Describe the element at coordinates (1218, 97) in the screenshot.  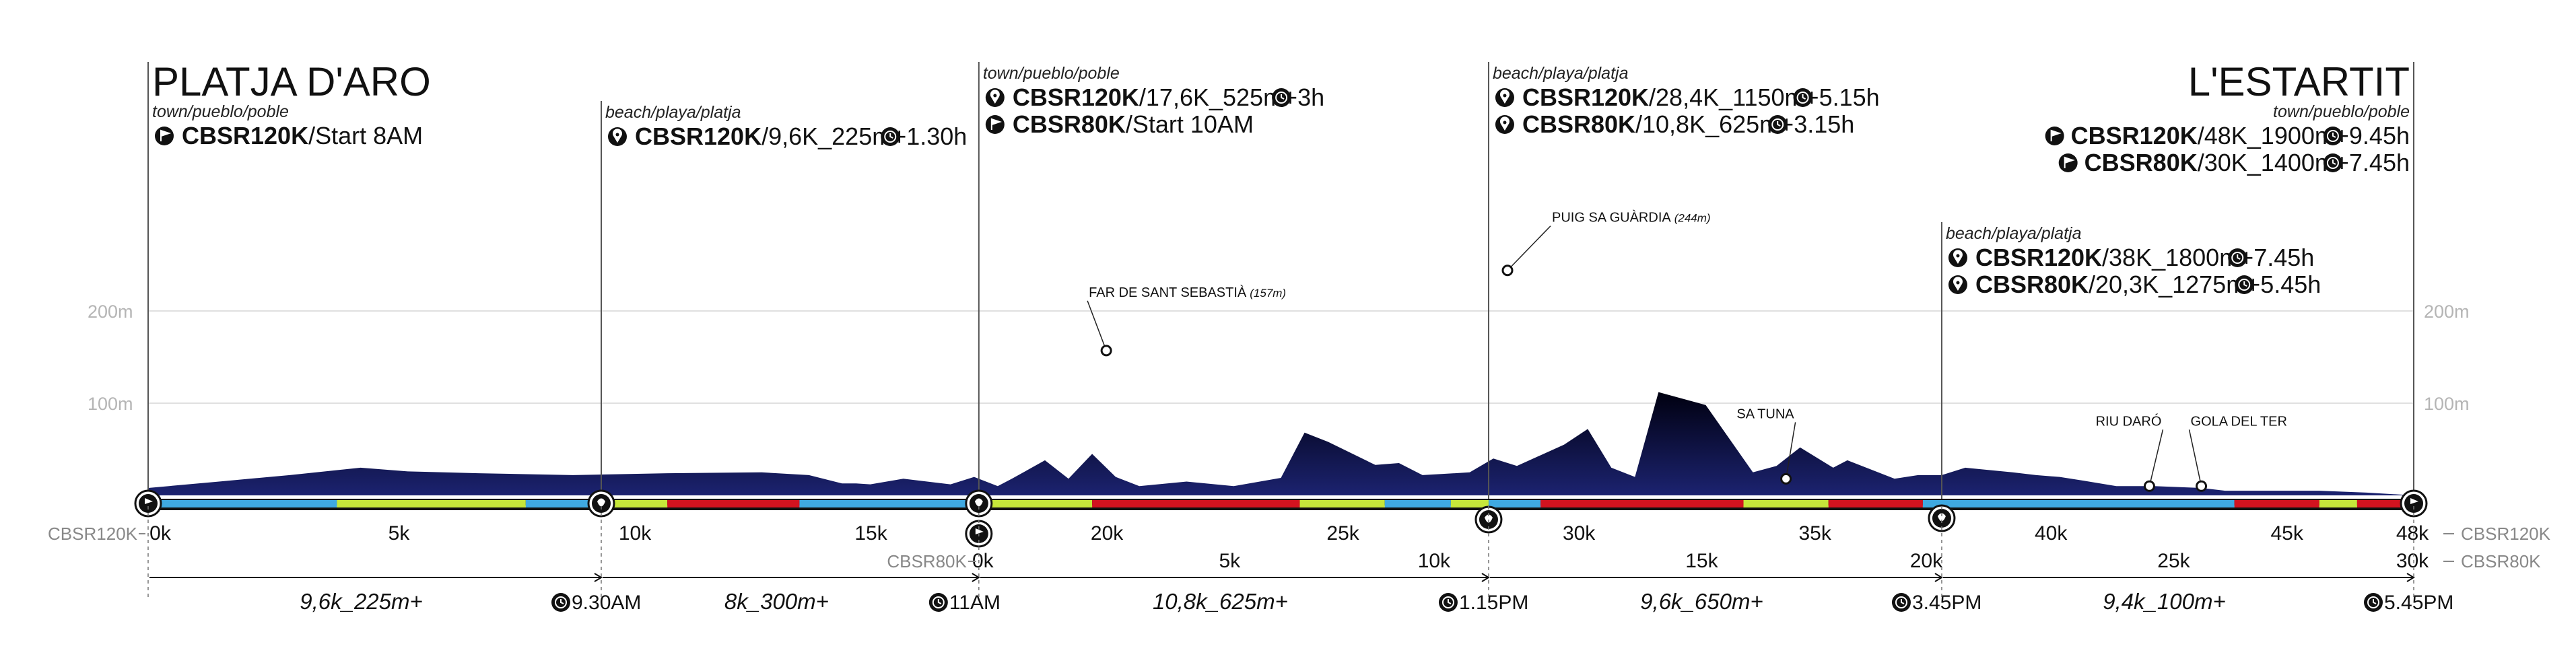
I see `race-detail: /17,6K_525m+` at that location.